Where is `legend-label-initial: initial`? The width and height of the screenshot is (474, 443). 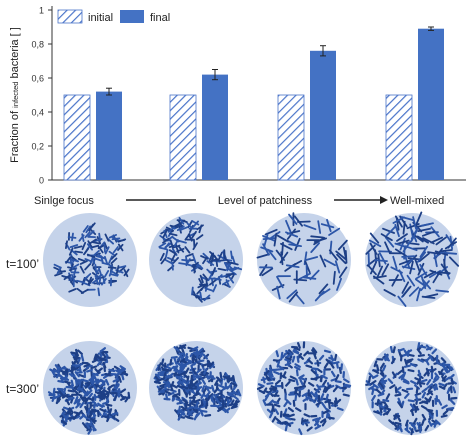
legend-label-initial: initial is located at coordinates (100, 18).